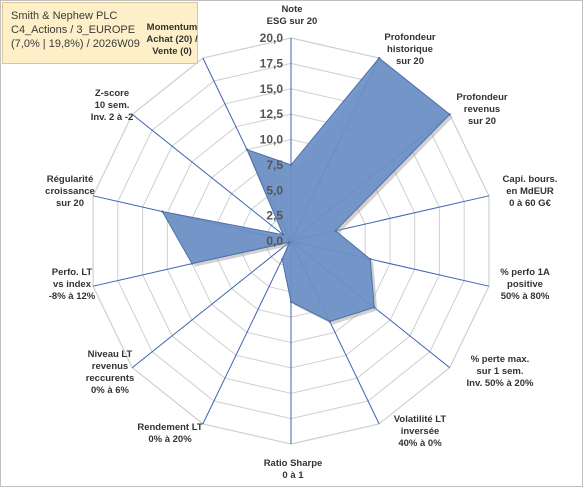 The width and height of the screenshot is (583, 487). Describe the element at coordinates (70, 179) in the screenshot. I see `axis-label-line: Régularité` at that location.